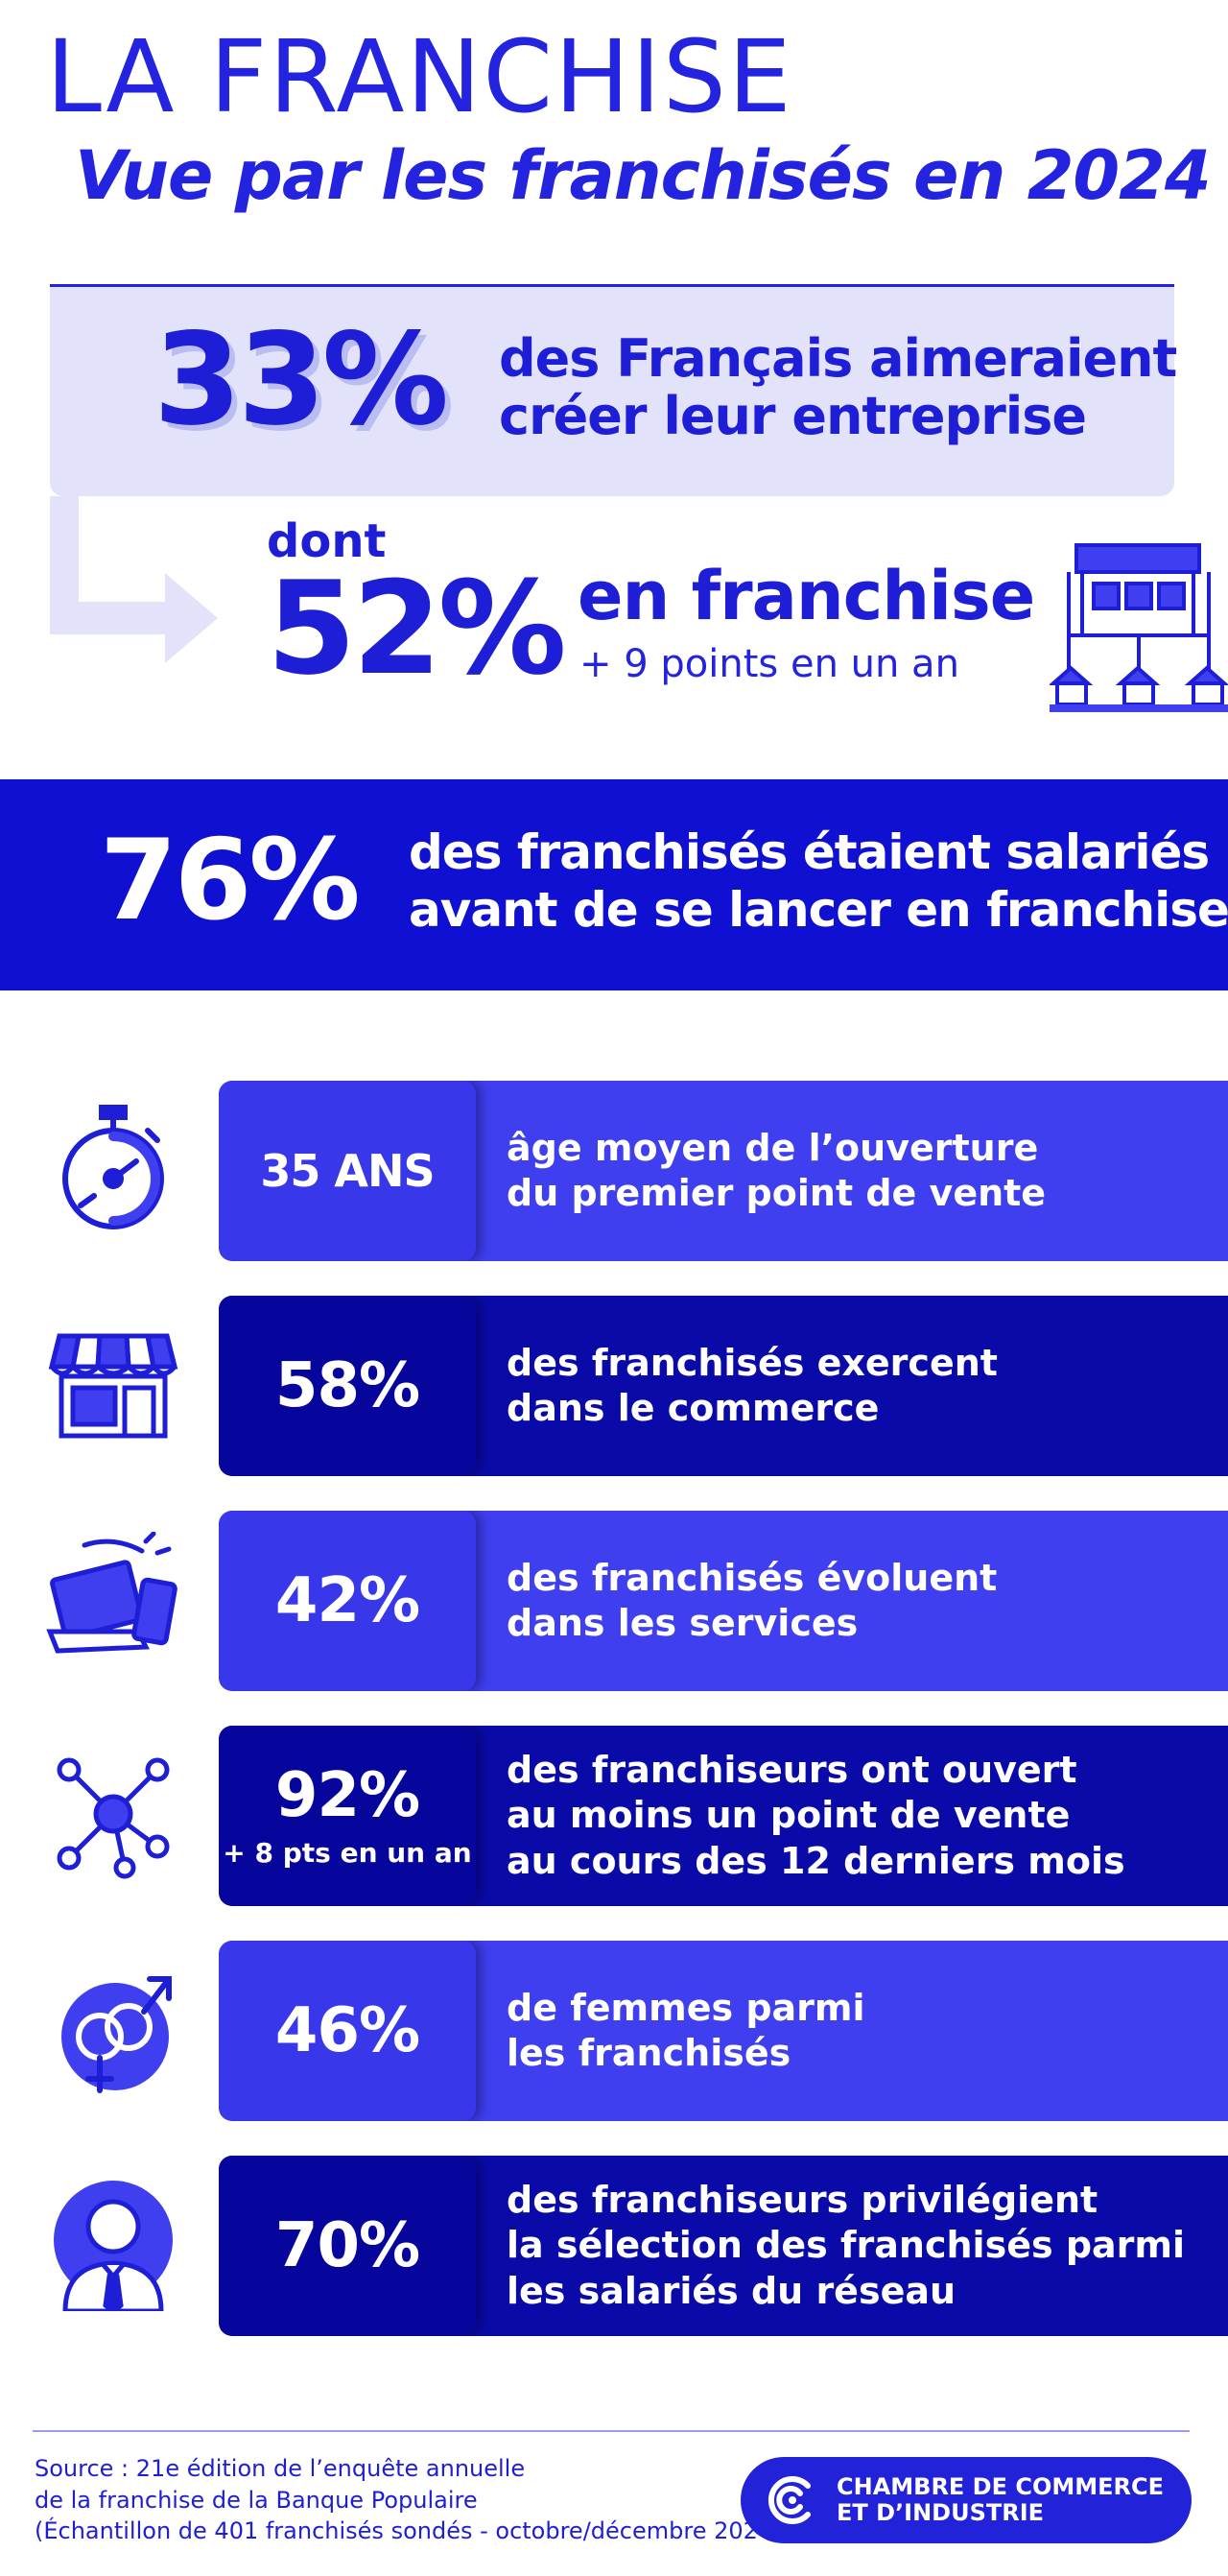 Image resolution: width=1228 pixels, height=2576 pixels. I want to click on cci-logo-badge: CHAMBRE DE COMMERCE ET D’INDUSTRIE, so click(966, 2500).